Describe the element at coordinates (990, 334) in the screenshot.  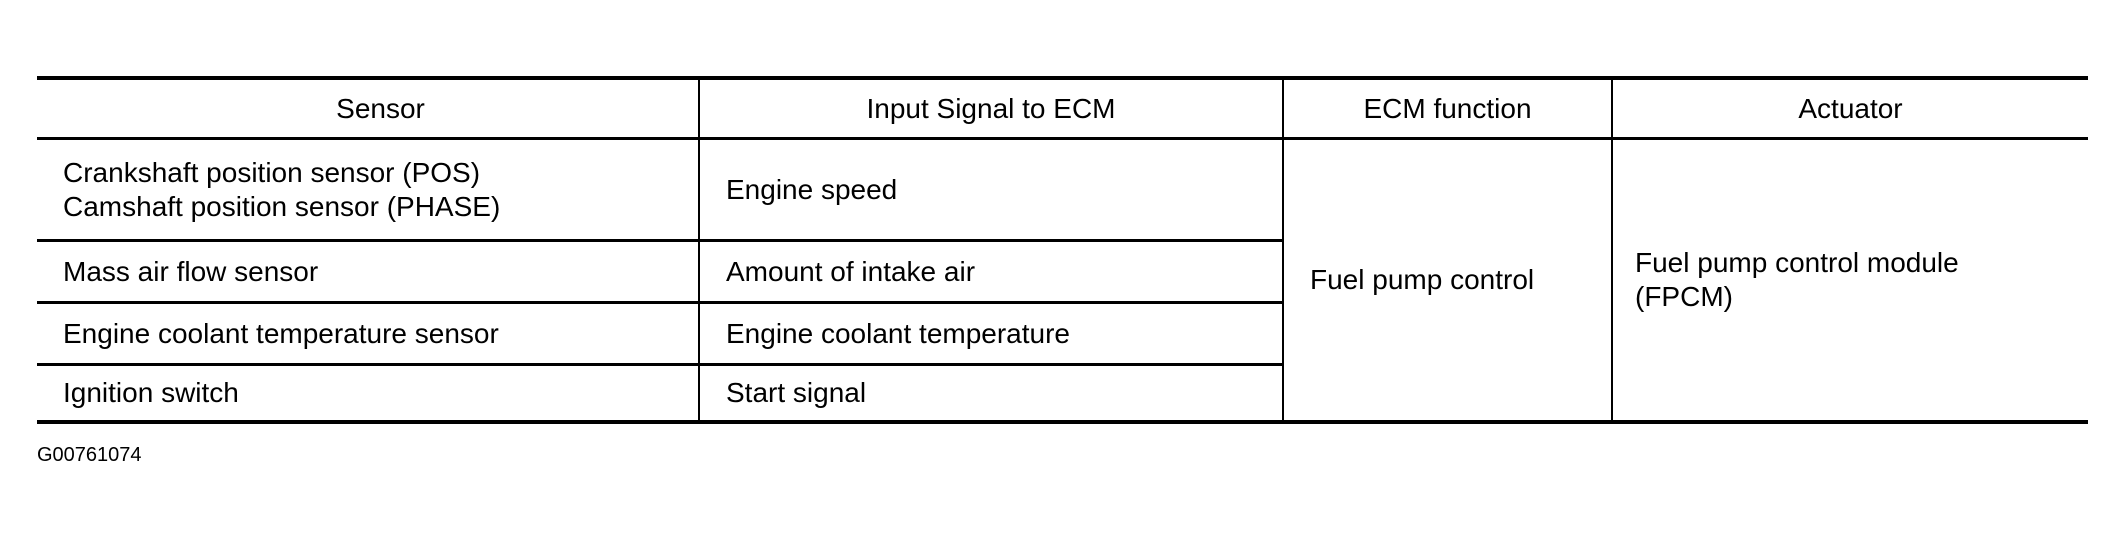
I see `input-cell: Engine coolant temperature` at that location.